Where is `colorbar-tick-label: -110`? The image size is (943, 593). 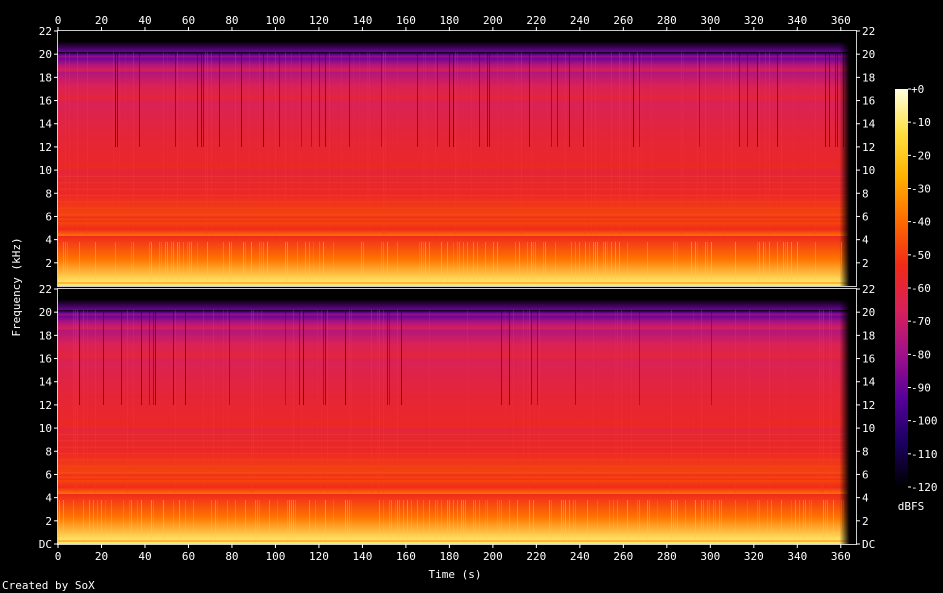
colorbar-tick-label: -110 is located at coordinates (924, 454).